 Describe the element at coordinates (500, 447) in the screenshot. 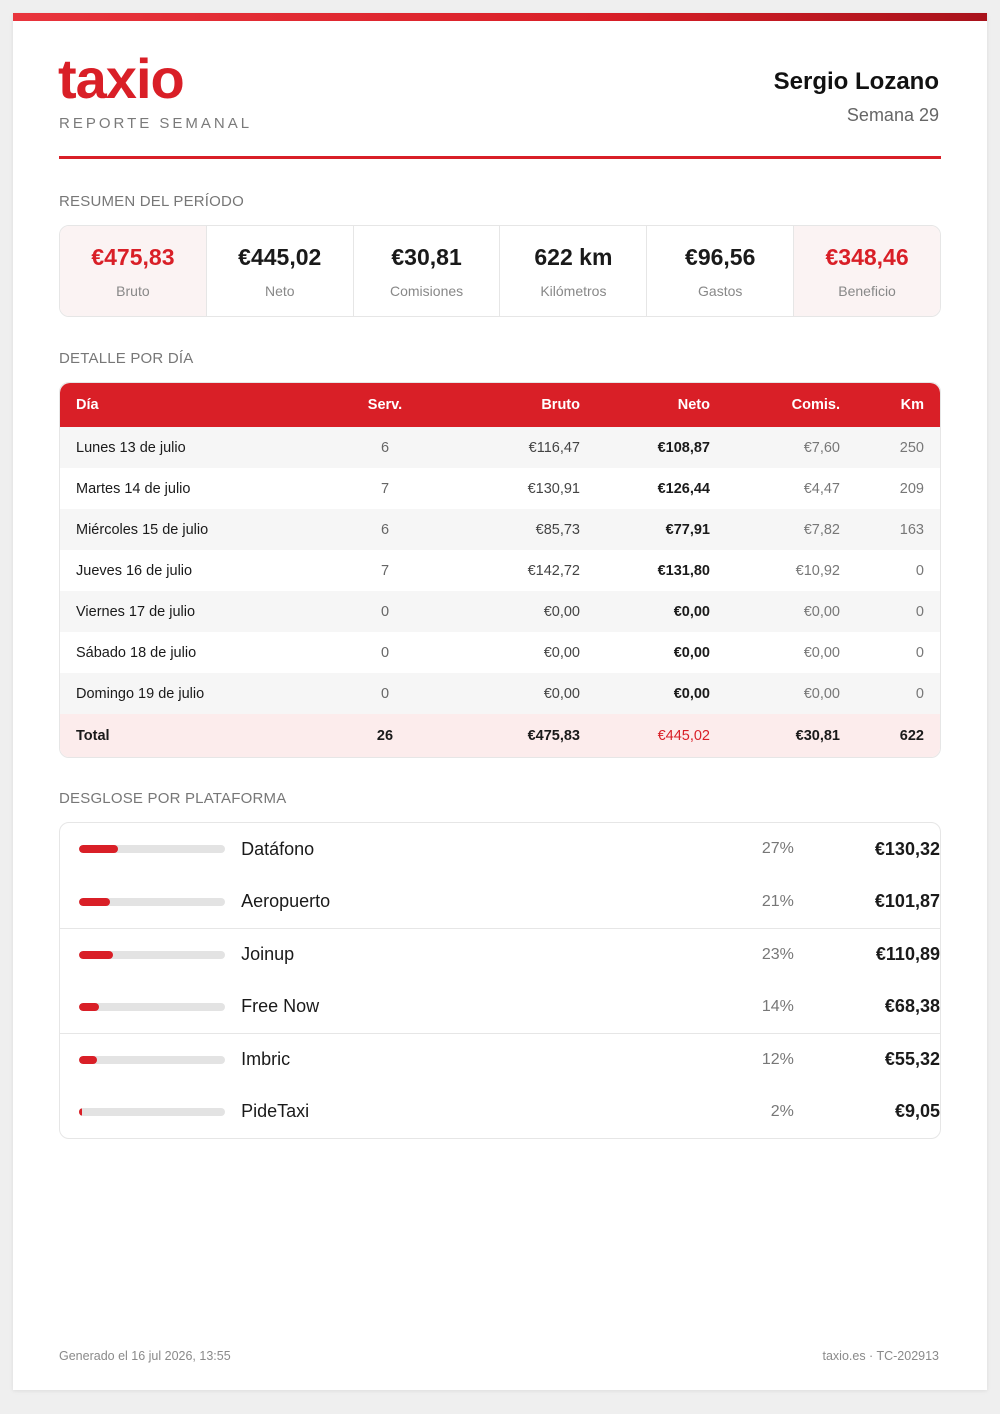

I see `table-row: Lunes 13 de julio 6 €116,47 €108,87 €7,60 250` at that location.